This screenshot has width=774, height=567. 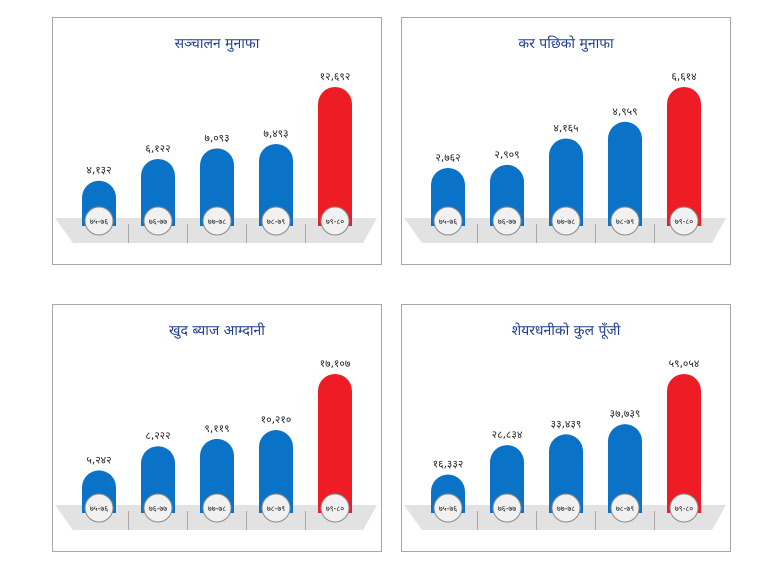 I want to click on bar-value-label: ९,११९, so click(x=216, y=429).